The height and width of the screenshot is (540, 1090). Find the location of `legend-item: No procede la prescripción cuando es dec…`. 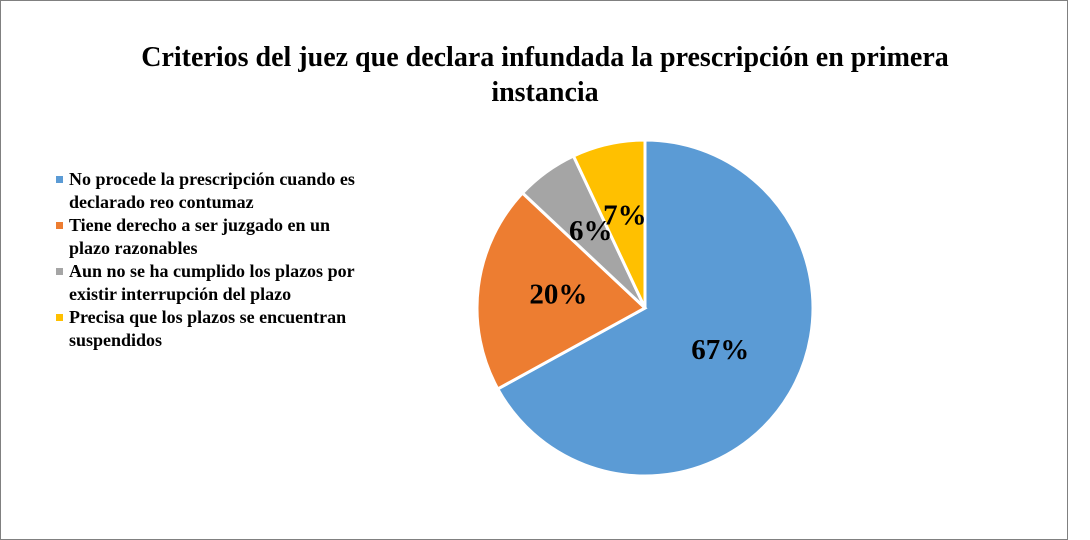

legend-item: No procede la prescripción cuando es dec… is located at coordinates (215, 191).